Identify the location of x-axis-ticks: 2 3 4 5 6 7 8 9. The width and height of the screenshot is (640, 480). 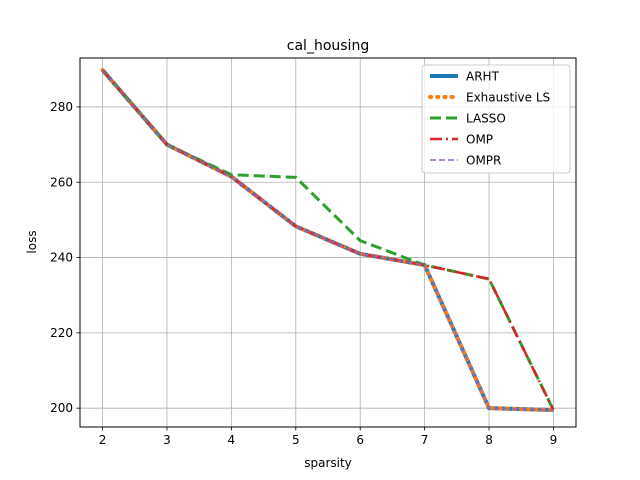
(328, 437).